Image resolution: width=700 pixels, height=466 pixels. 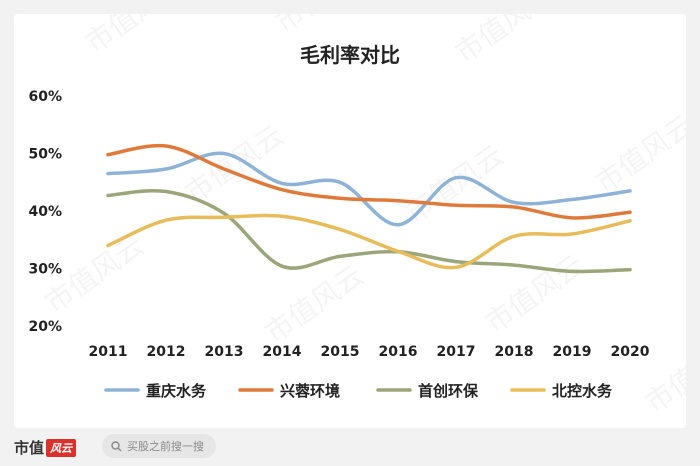 What do you see at coordinates (29, 448) in the screenshot?
I see `brand-text: 市值` at bounding box center [29, 448].